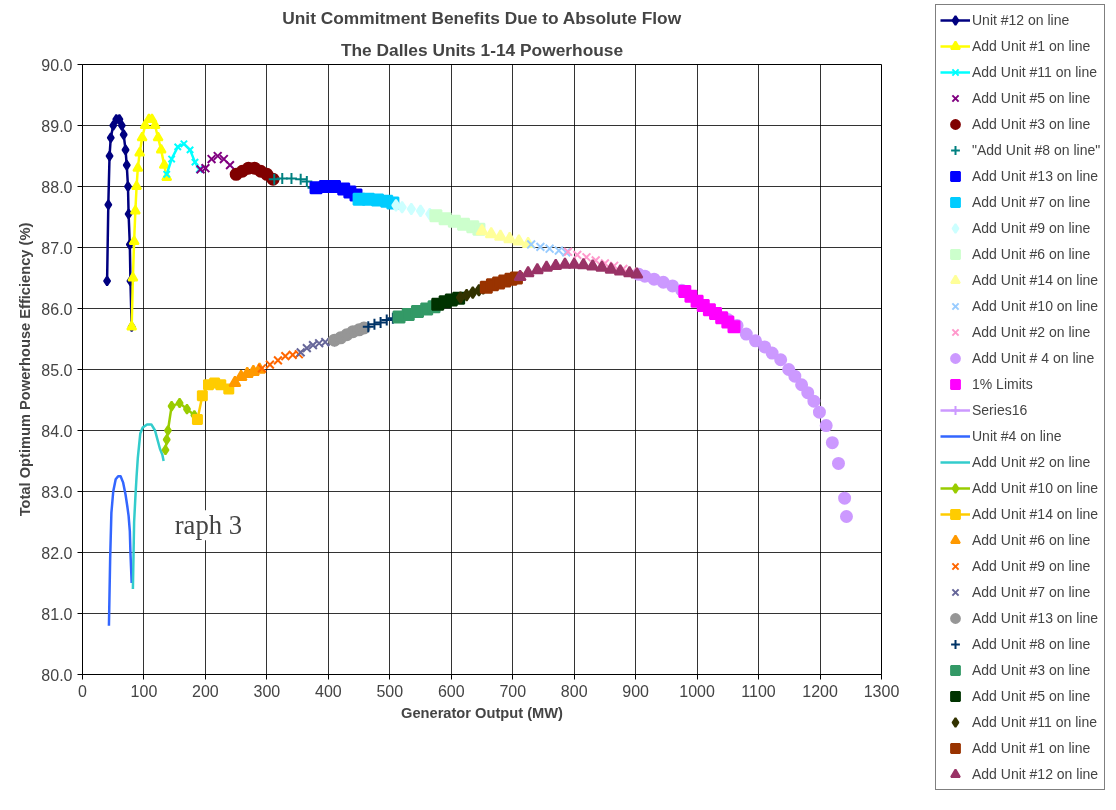  Describe the element at coordinates (205, 691) in the screenshot. I see `x-tick-label: 200` at that location.